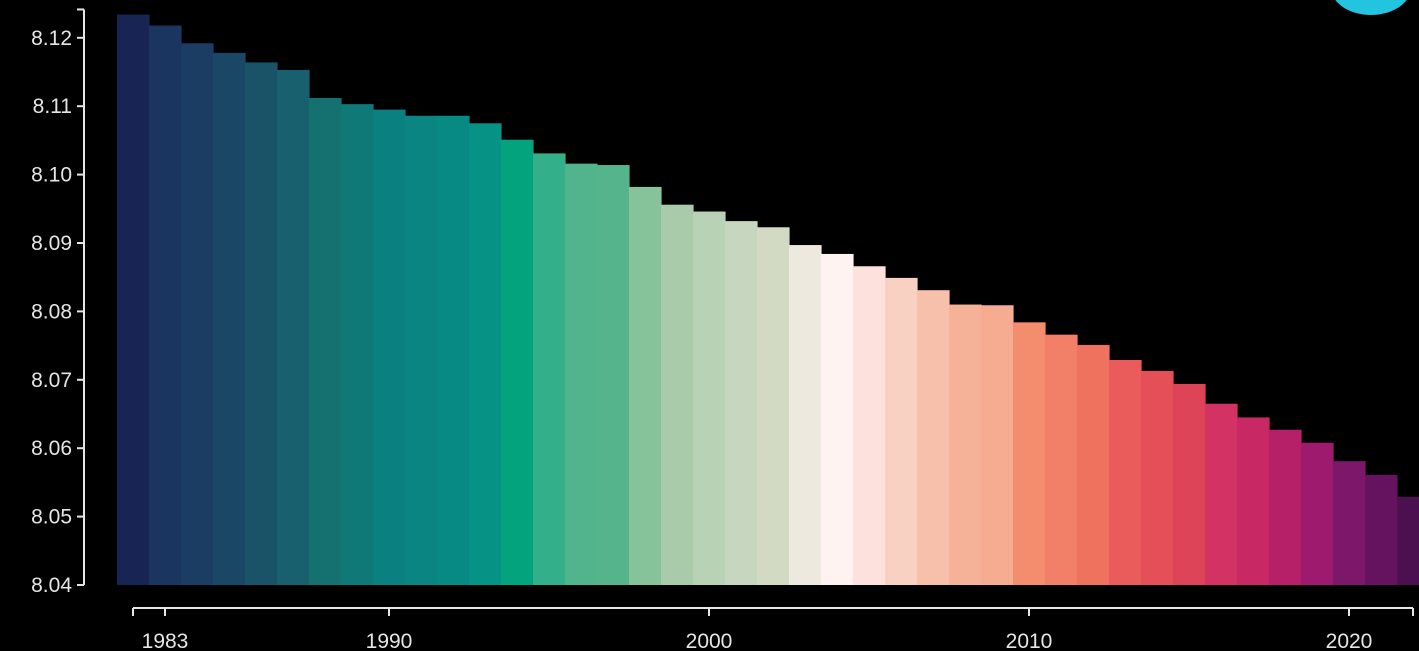  What do you see at coordinates (1029, 453) in the screenshot?
I see `bar-2010` at bounding box center [1029, 453].